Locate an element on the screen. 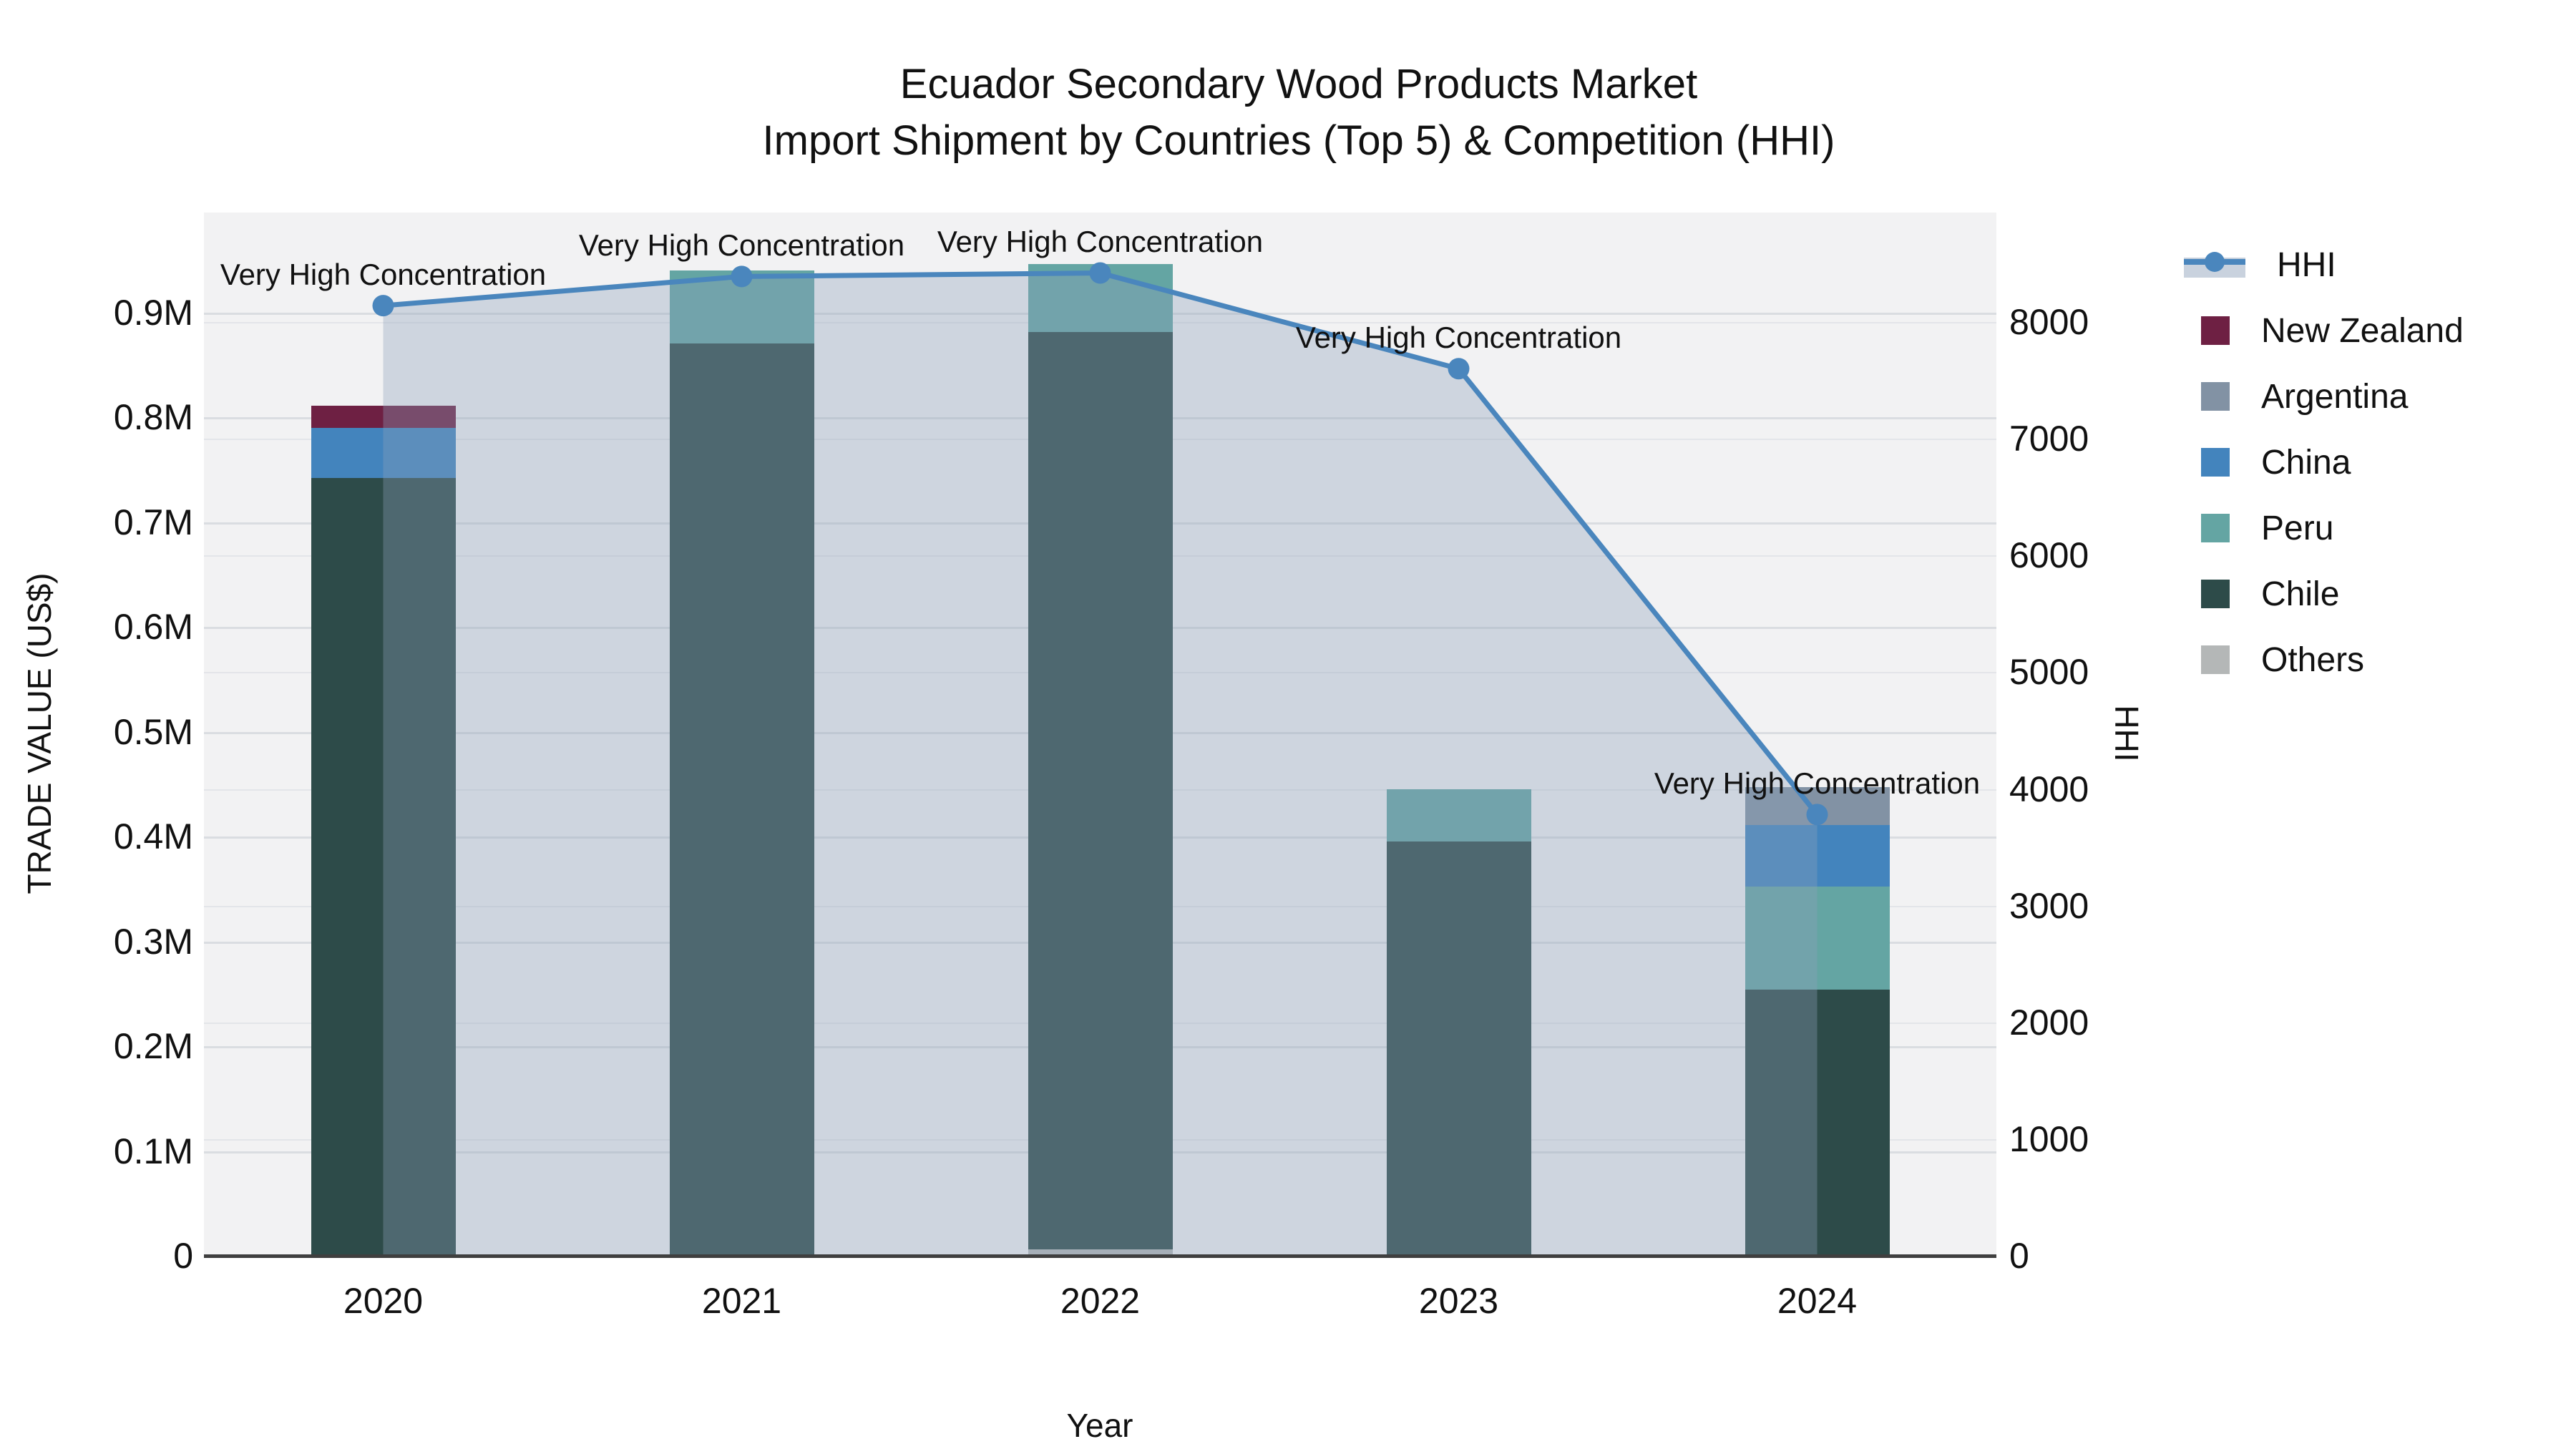 Image resolution: width=2576 pixels, height=1449 pixels. right-tick-6000: 6000 is located at coordinates (2049, 555).